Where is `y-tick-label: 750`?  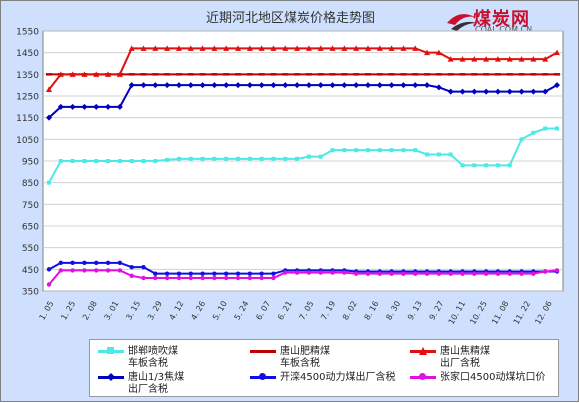
y-tick-label: 750 is located at coordinates (30, 206).